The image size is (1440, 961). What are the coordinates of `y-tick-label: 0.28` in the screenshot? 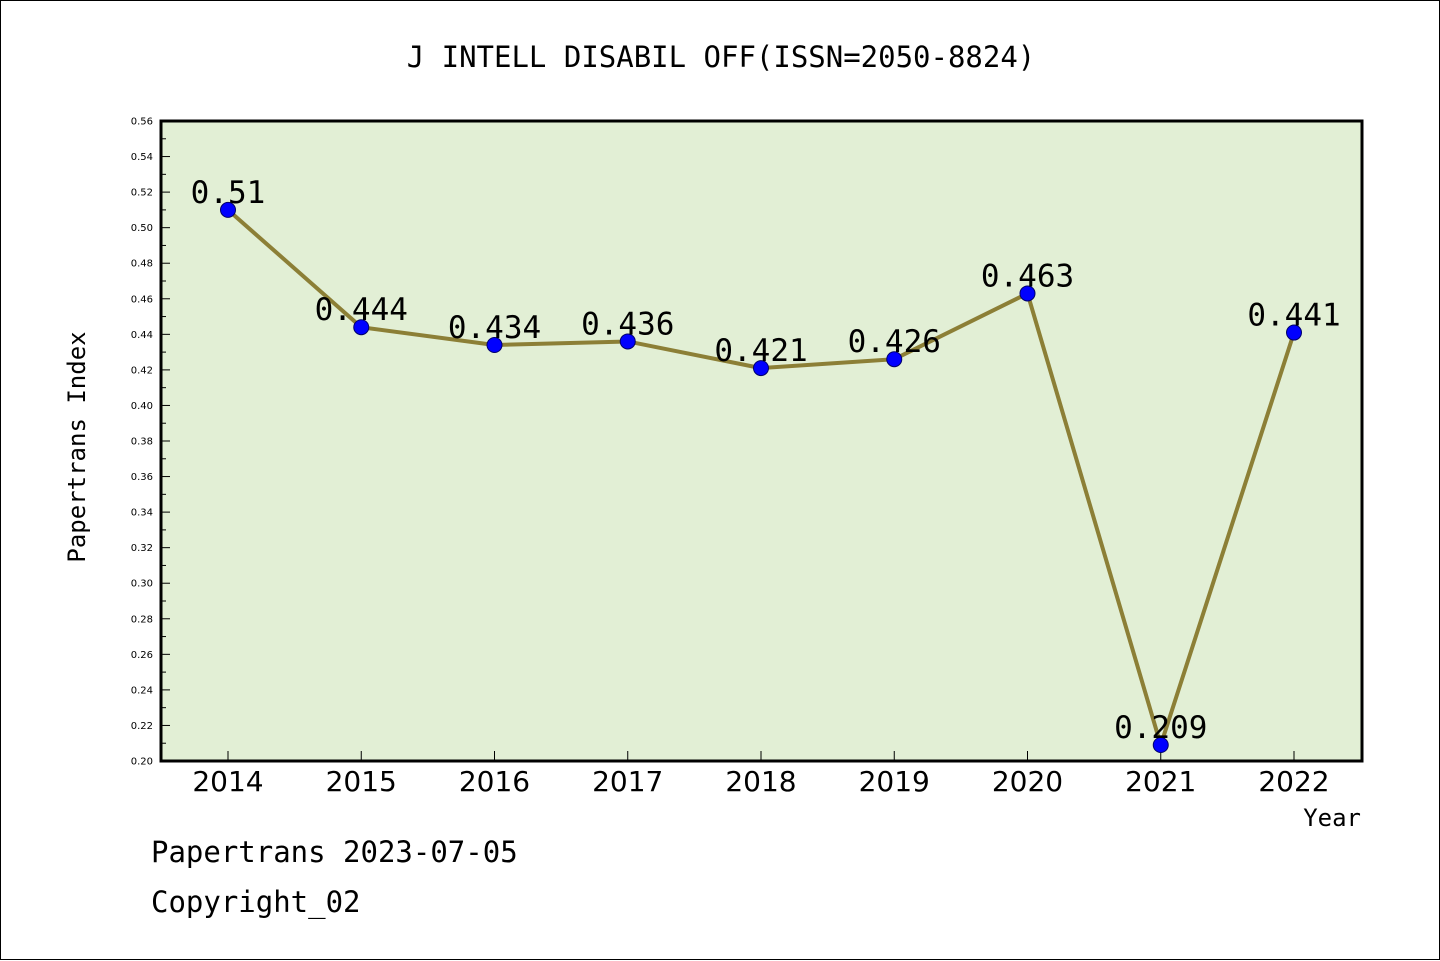 It's located at (142, 619).